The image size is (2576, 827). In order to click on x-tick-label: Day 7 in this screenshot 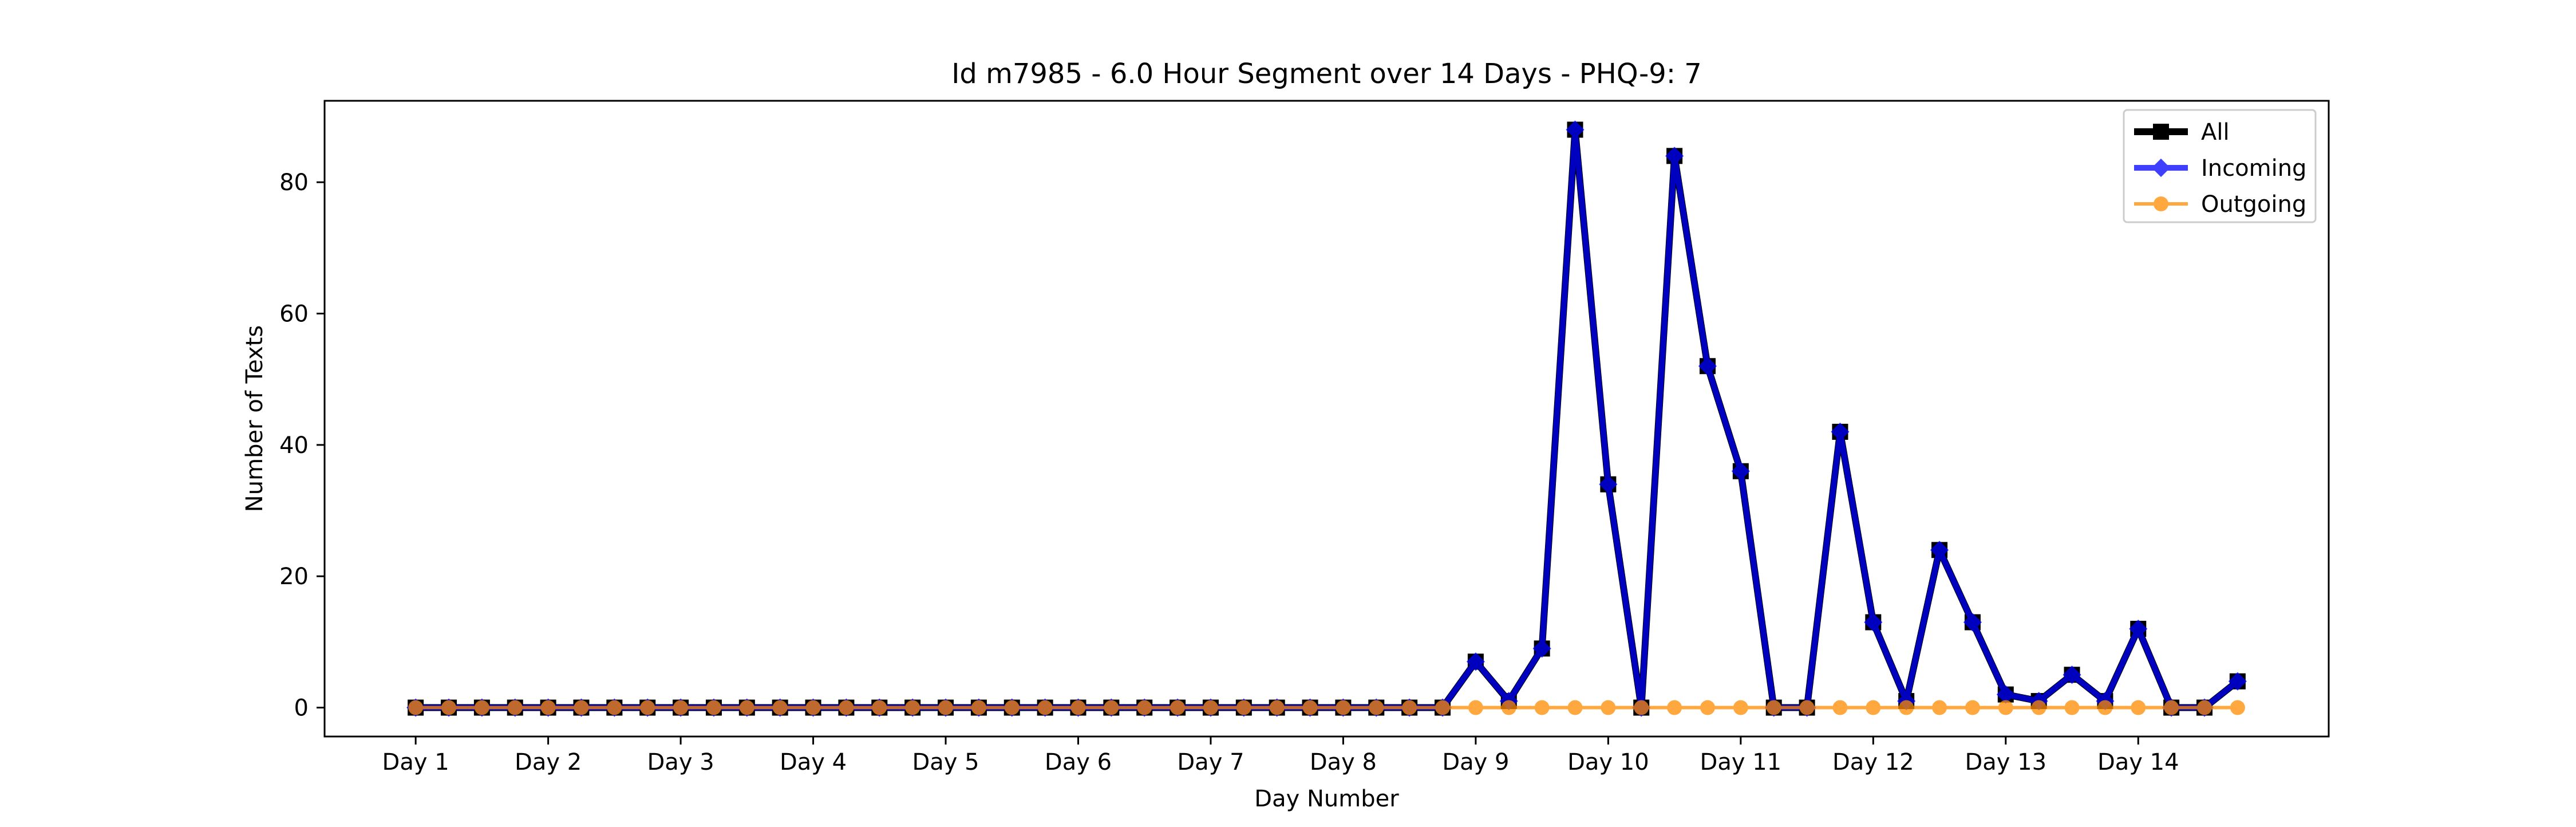, I will do `click(1210, 762)`.